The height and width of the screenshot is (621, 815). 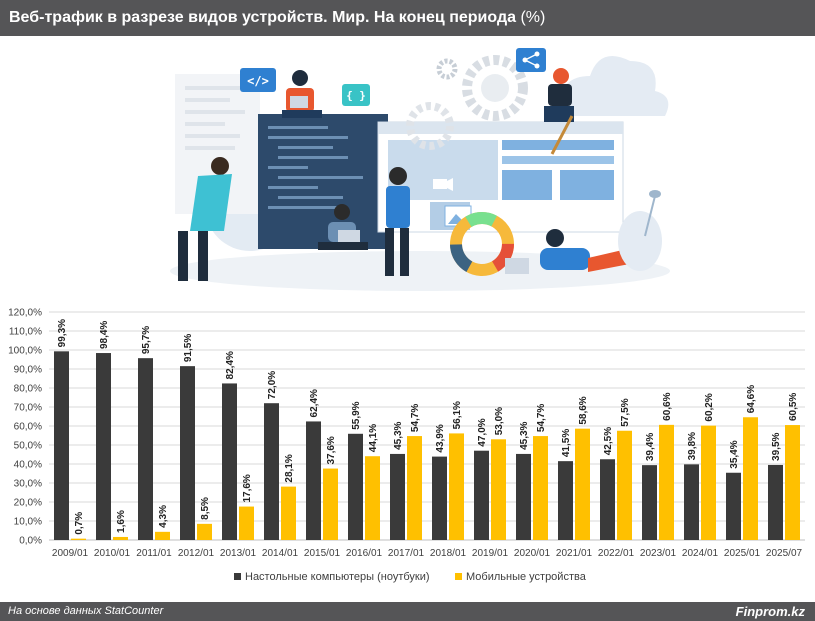 What do you see at coordinates (104, 335) in the screenshot?
I see `data-label-desktop: 98,4%` at bounding box center [104, 335].